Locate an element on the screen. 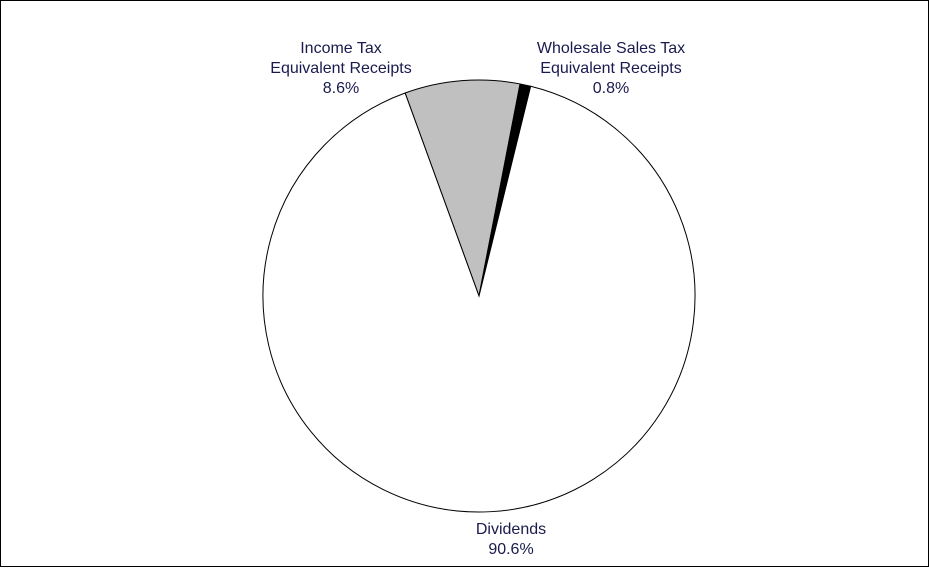 The width and height of the screenshot is (929, 568). slice-percent-label: 90.6% is located at coordinates (510, 549).